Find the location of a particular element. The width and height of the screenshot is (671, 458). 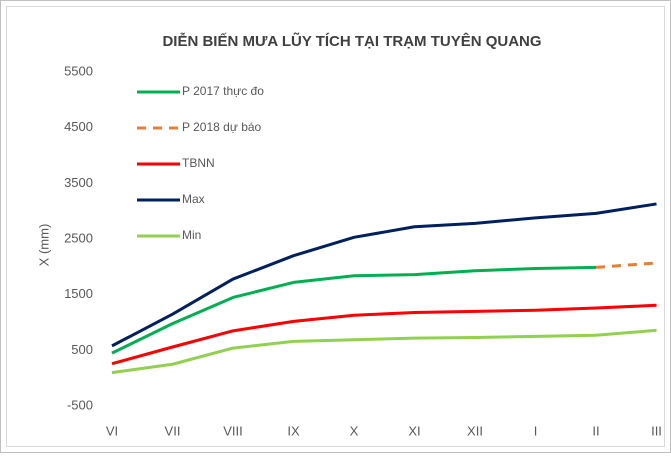

legend-label: Min is located at coordinates (191, 235).